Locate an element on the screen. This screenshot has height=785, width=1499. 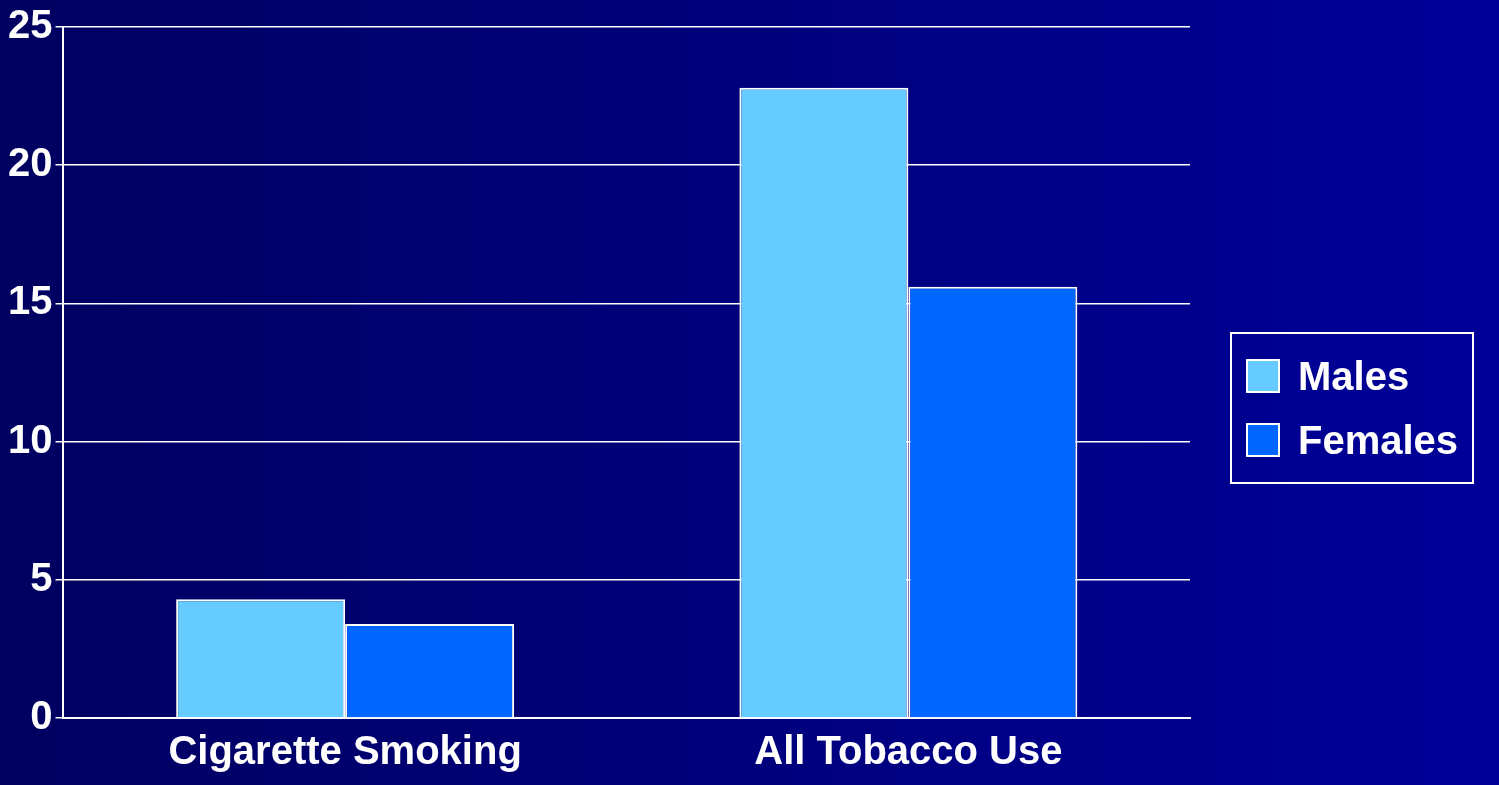
legend-label: Females is located at coordinates (1378, 440).